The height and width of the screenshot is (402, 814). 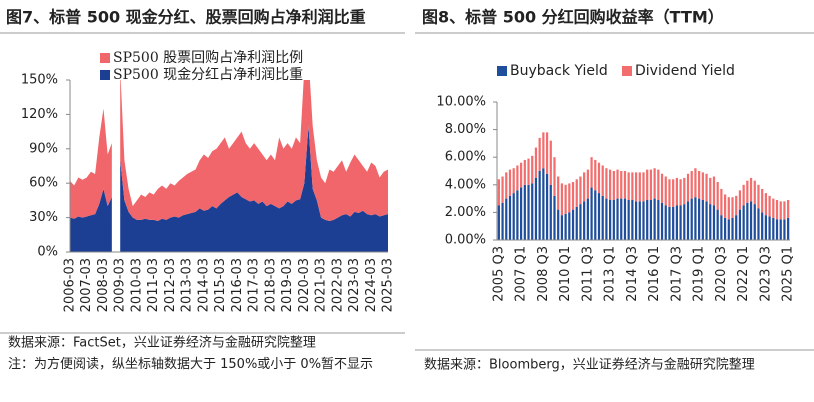 I want to click on x-tick-label: 2007 Q1, so click(x=521, y=274).